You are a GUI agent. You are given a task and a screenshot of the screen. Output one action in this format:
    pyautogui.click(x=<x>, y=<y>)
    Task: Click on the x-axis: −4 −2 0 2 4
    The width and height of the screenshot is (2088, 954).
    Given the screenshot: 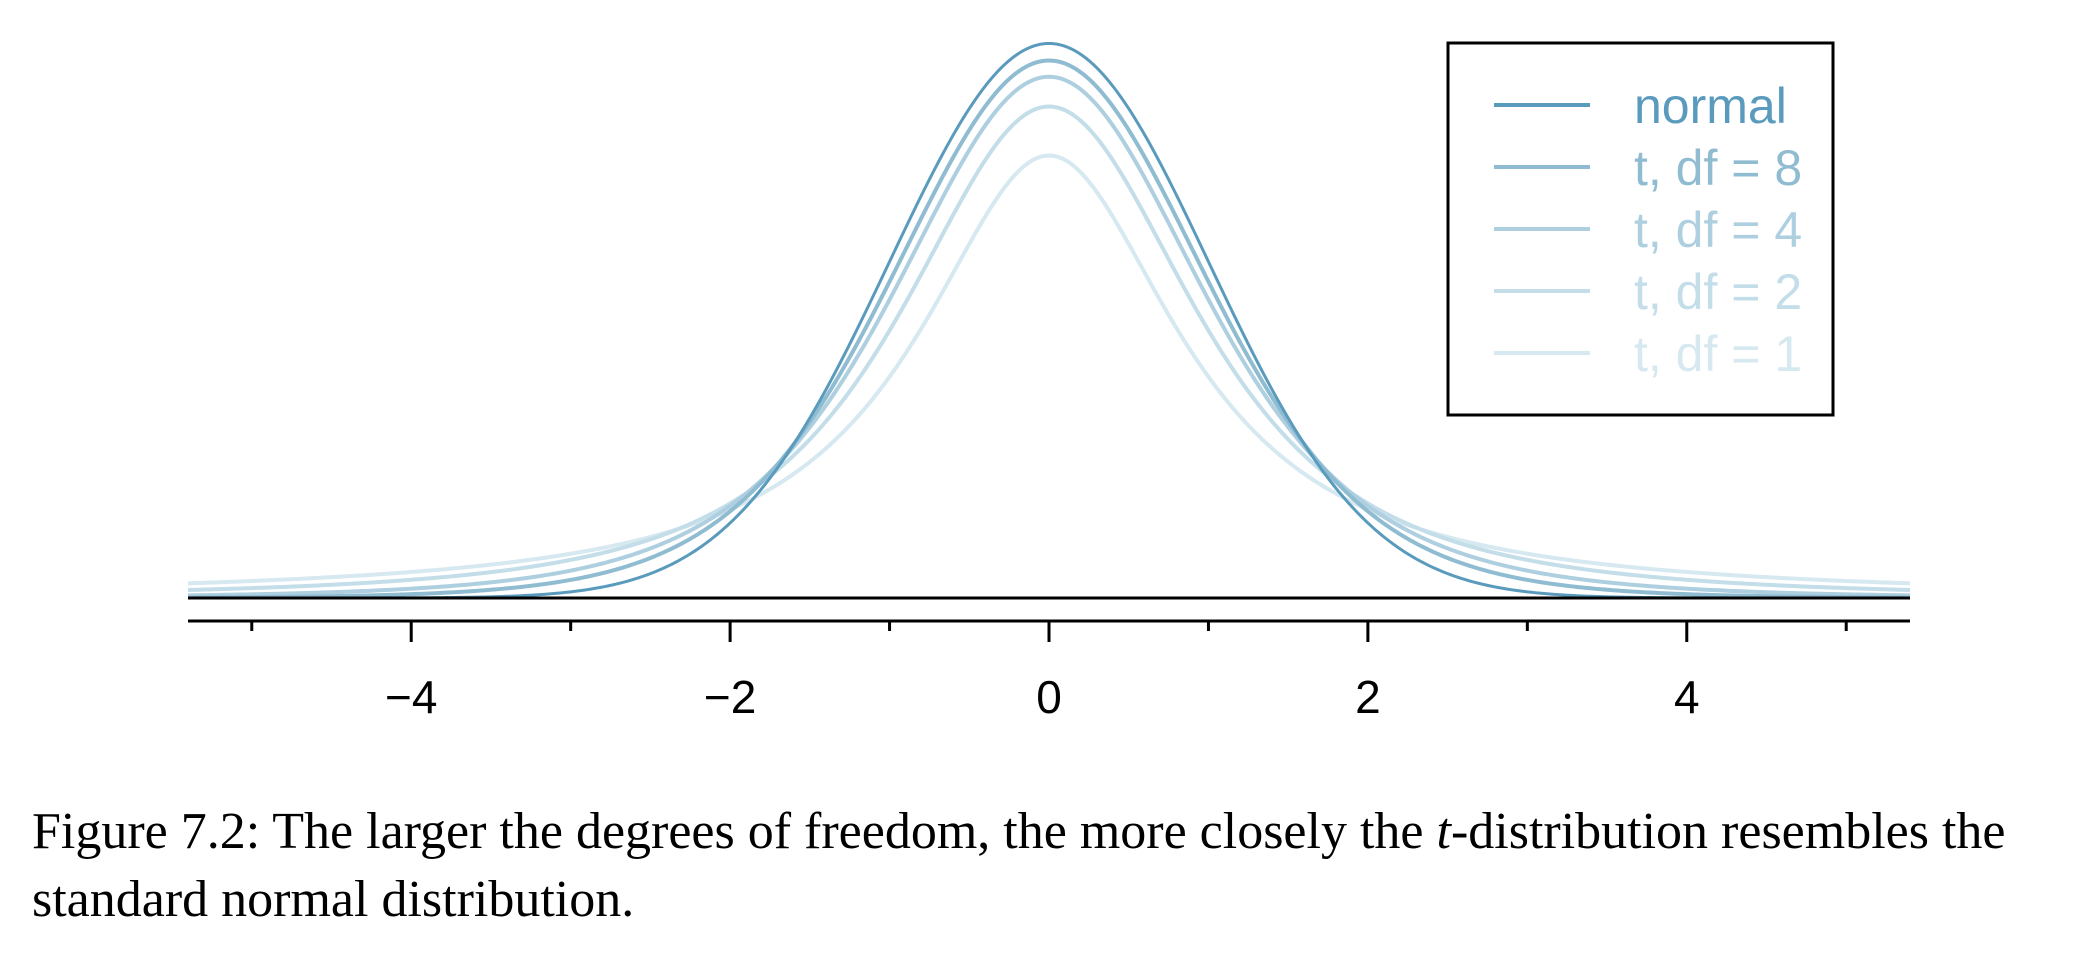 What is the action you would take?
    pyautogui.click(x=1049, y=671)
    